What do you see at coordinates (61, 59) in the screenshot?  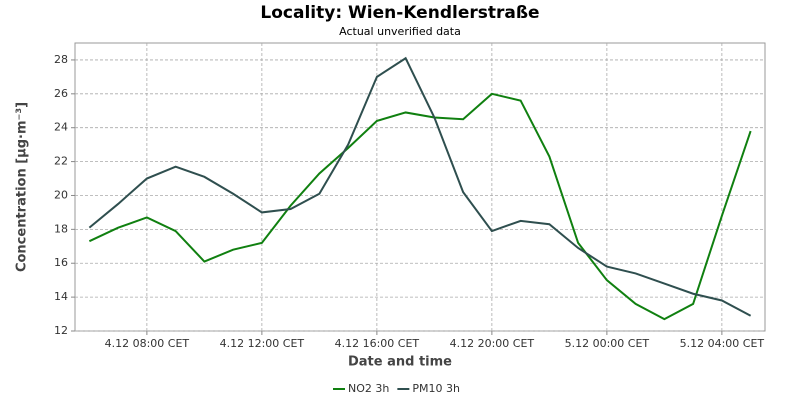 I see `y-tick-label: 28` at bounding box center [61, 59].